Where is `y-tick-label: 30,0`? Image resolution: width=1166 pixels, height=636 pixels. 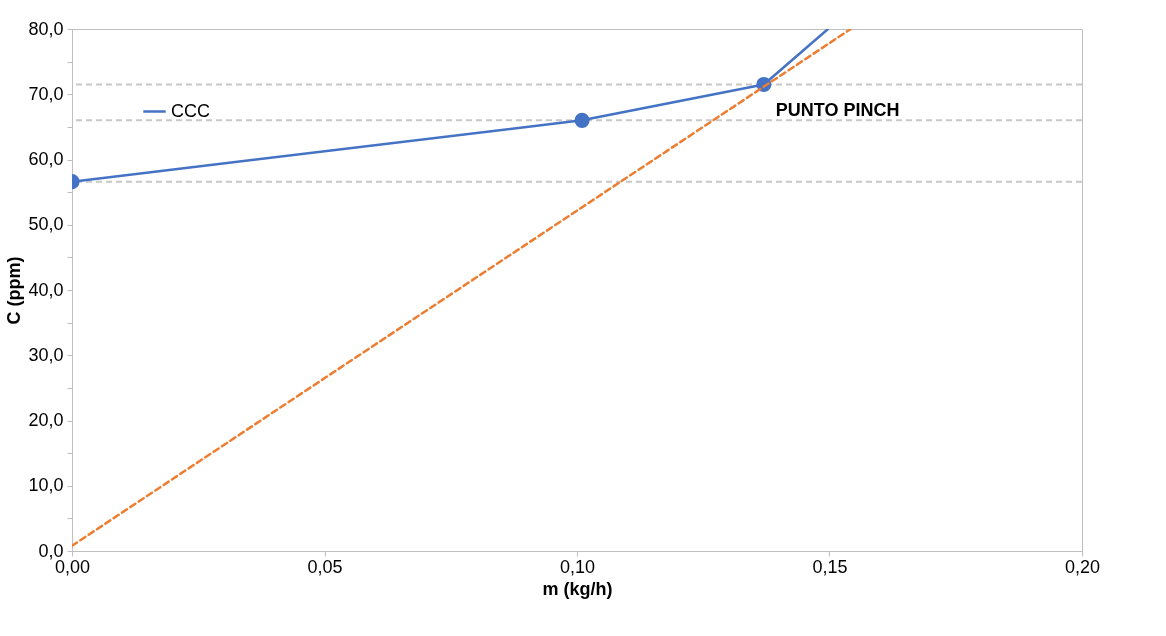 y-tick-label: 30,0 is located at coordinates (46, 354).